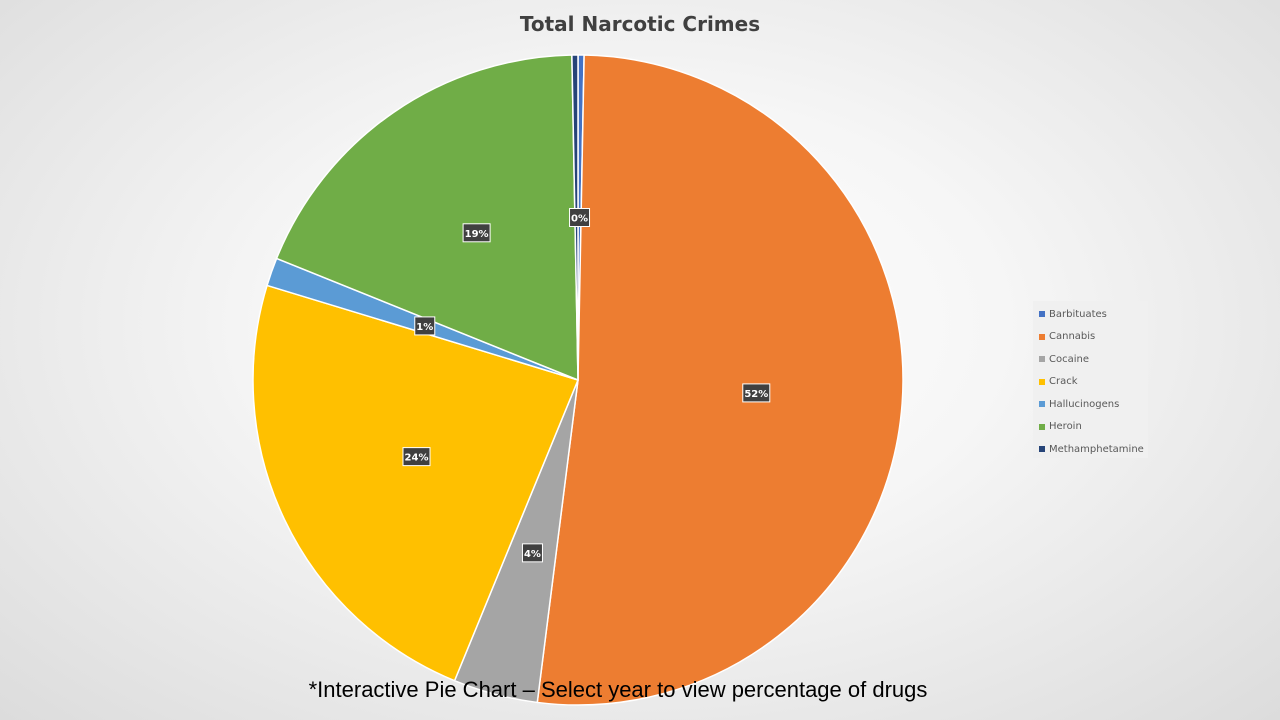 This screenshot has height=720, width=1280. I want to click on data-label-text: 4%, so click(532, 554).